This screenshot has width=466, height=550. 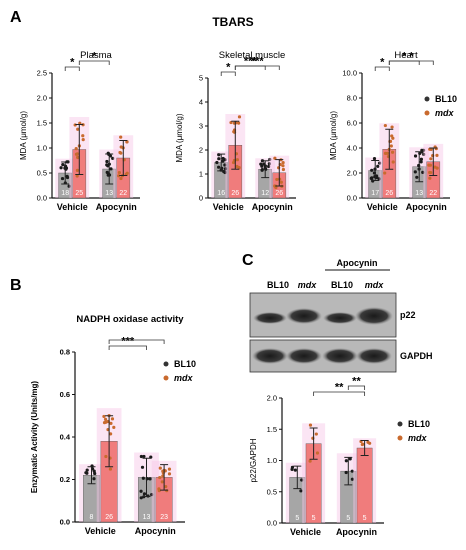 I want to click on significance-label: ***, so click(x=251, y=62).